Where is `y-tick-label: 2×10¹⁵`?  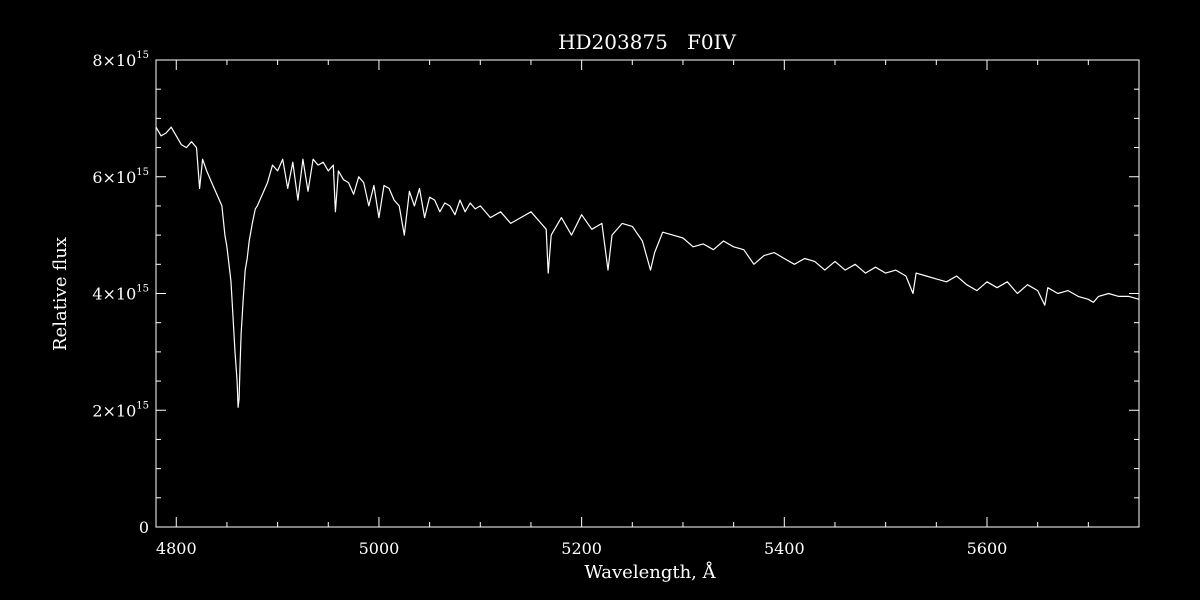
y-tick-label: 2×10¹⁵ is located at coordinates (120, 410).